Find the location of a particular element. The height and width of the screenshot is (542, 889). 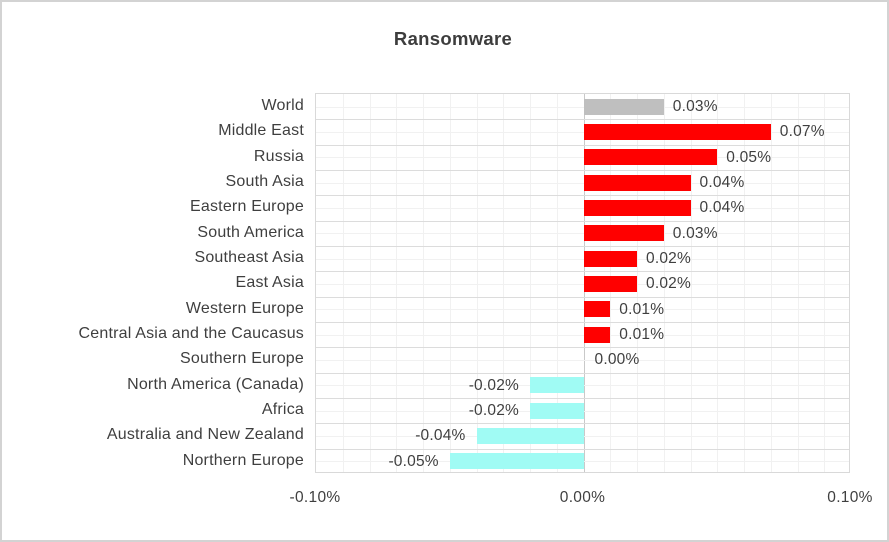

value-label-northern-europe: -0.05% is located at coordinates (413, 461).